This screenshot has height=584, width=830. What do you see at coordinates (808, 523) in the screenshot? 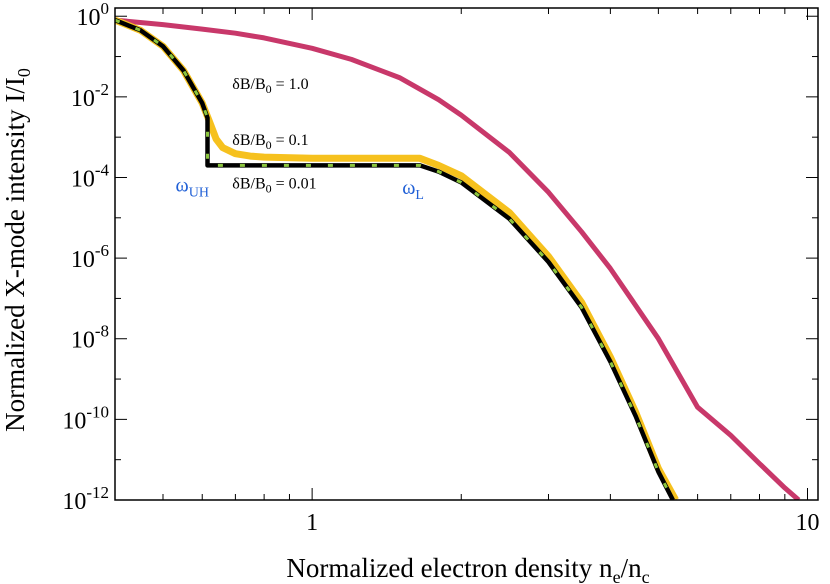
I see `x-tick-label-1: 10` at bounding box center [808, 523].